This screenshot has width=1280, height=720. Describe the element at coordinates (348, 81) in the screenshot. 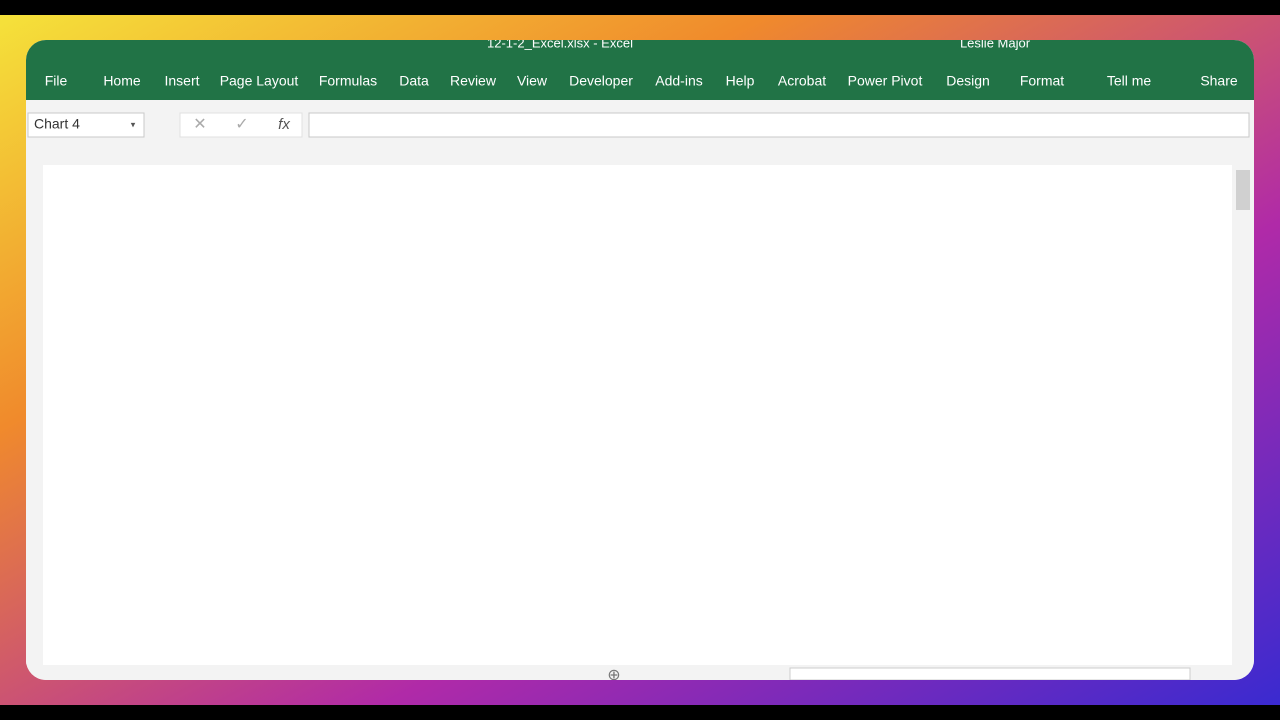

I see `ribbon-tab: Formulas` at that location.